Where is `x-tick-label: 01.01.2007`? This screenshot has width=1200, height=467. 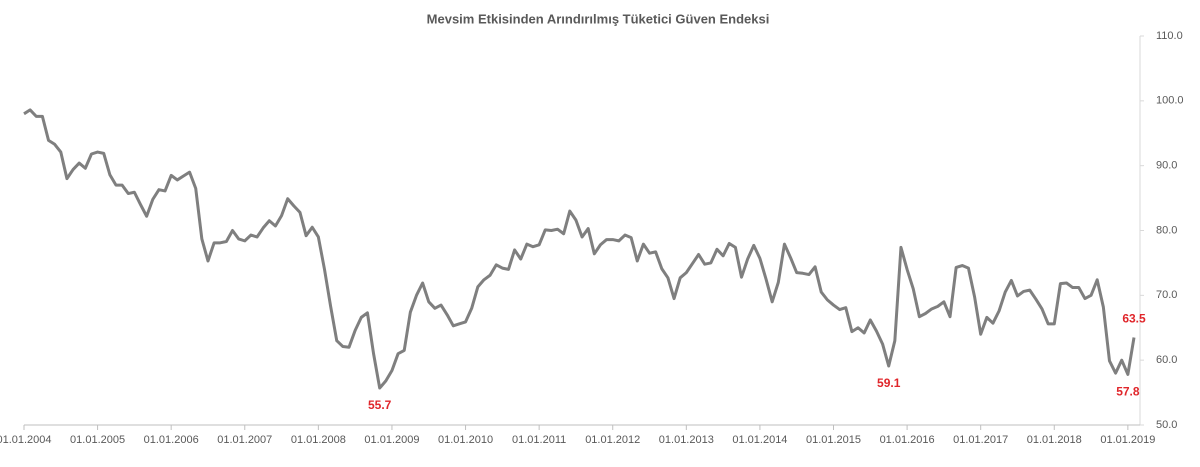
x-tick-label: 01.01.2007 is located at coordinates (244, 440).